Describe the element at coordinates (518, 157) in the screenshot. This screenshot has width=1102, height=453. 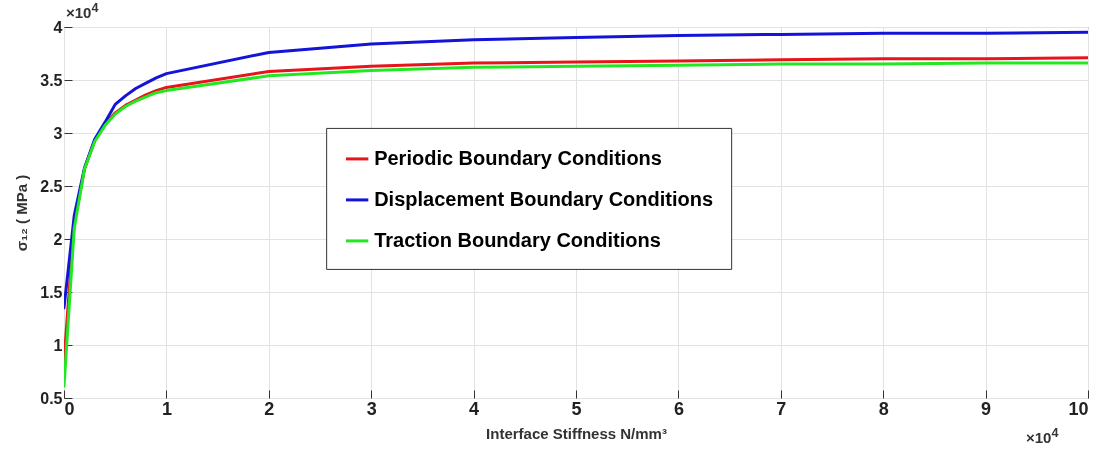
I see `legend-label: Periodic Boundary Conditions` at that location.